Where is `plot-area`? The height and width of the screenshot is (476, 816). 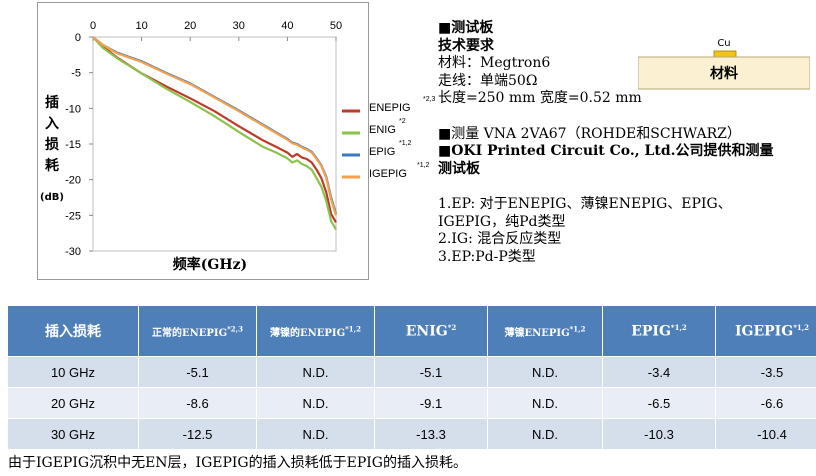 plot-area is located at coordinates (214, 144).